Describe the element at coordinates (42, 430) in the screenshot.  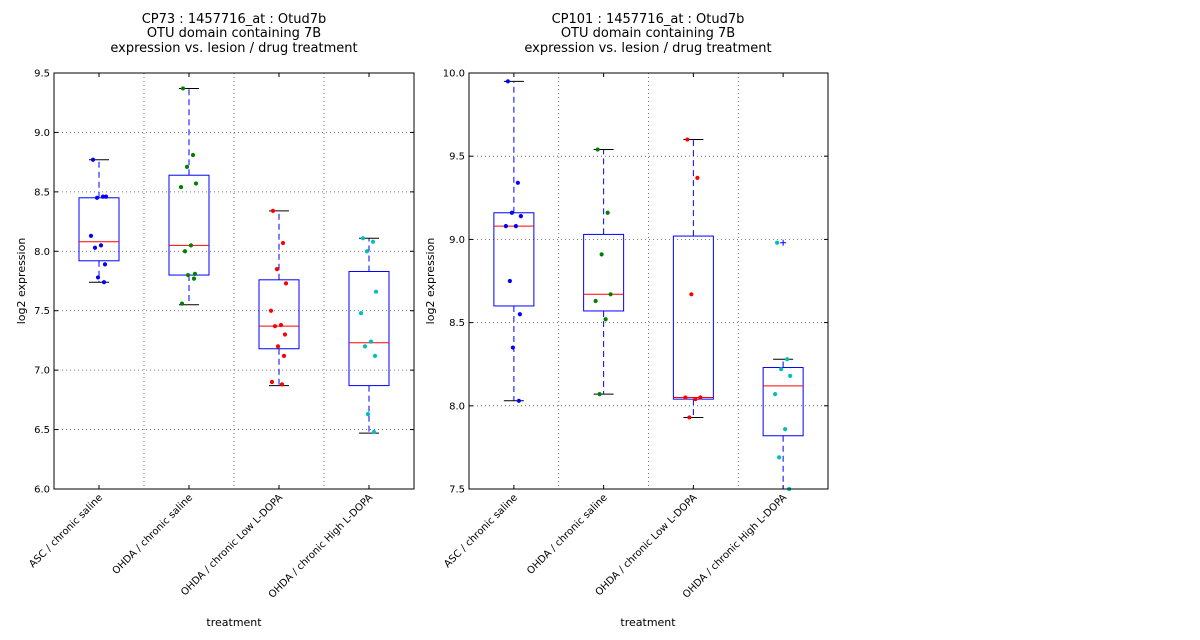
I see `y-tick-label: 6.5` at that location.